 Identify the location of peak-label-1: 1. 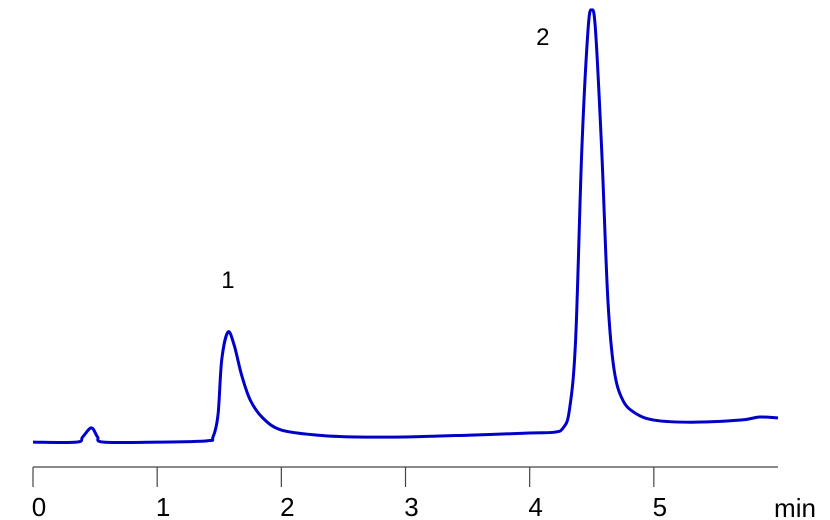
(227, 280).